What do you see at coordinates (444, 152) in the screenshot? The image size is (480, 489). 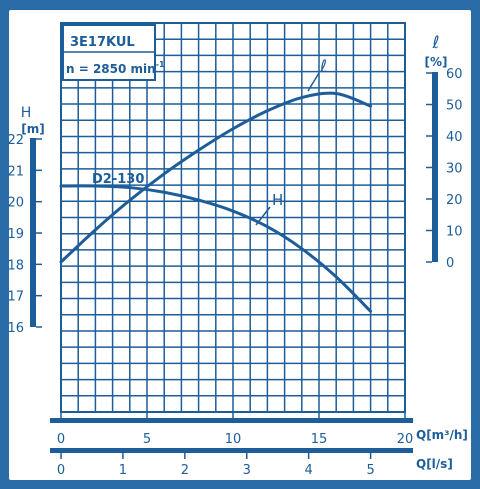 I see `efficiency-axis: ℓ [%] 0 10 20 30 40 50 60` at bounding box center [444, 152].